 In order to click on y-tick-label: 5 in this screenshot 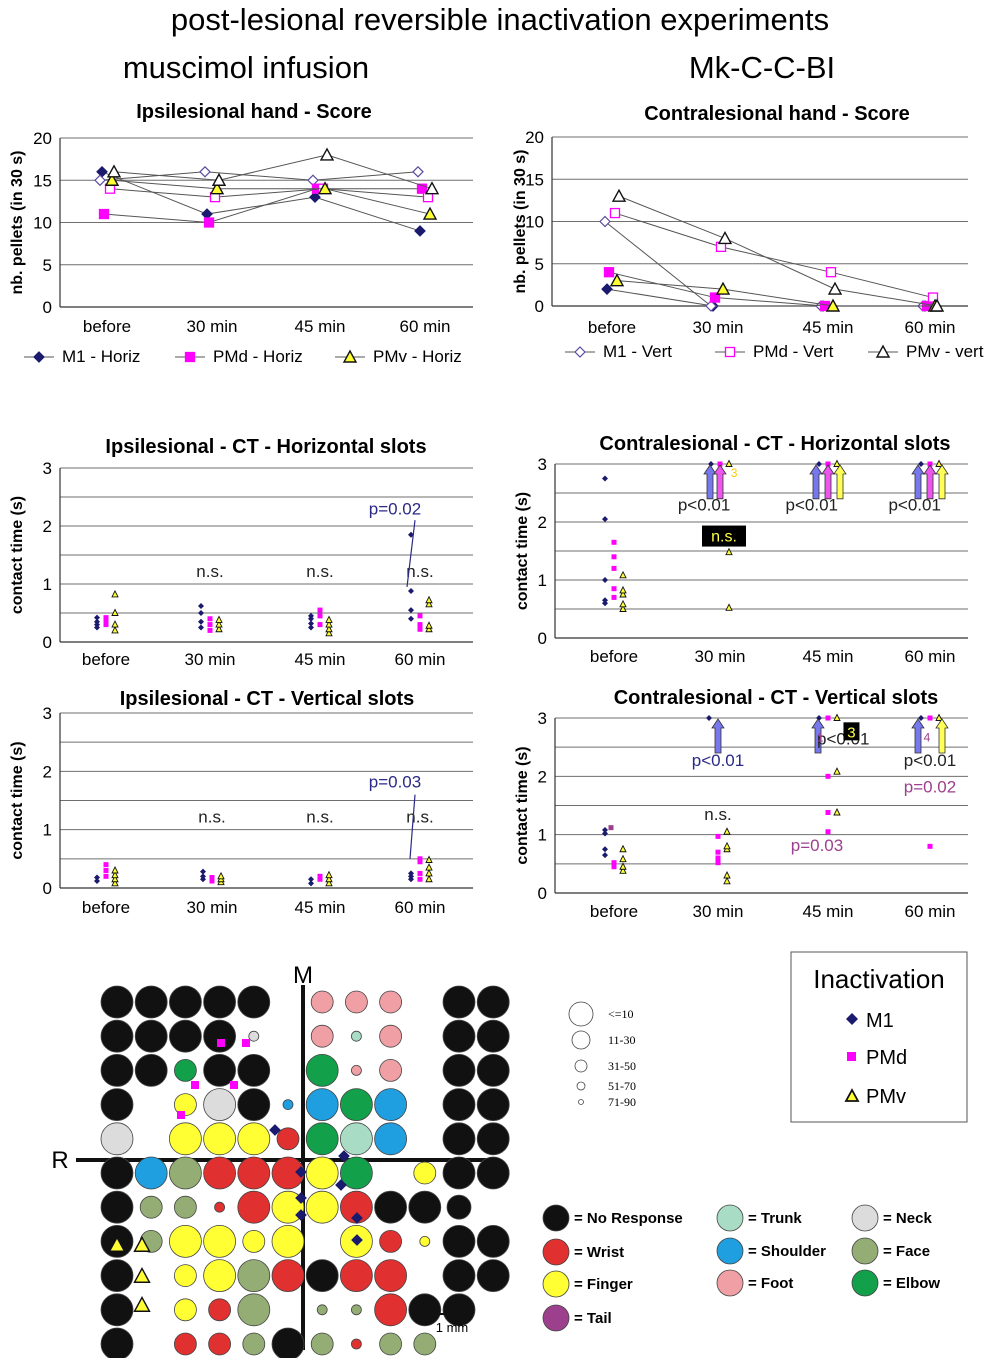, I will do `click(539, 264)`.